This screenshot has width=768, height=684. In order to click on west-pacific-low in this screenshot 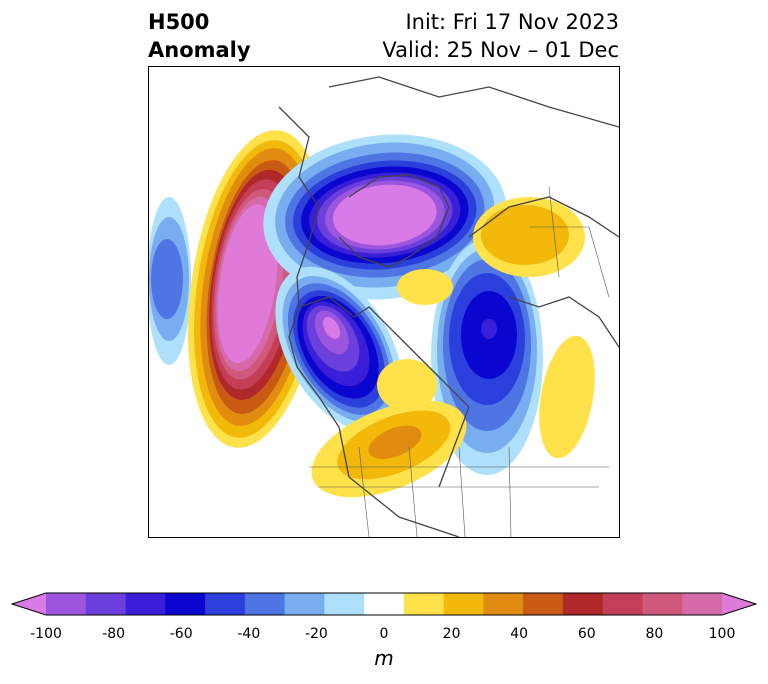, I will do `click(170, 281)`.